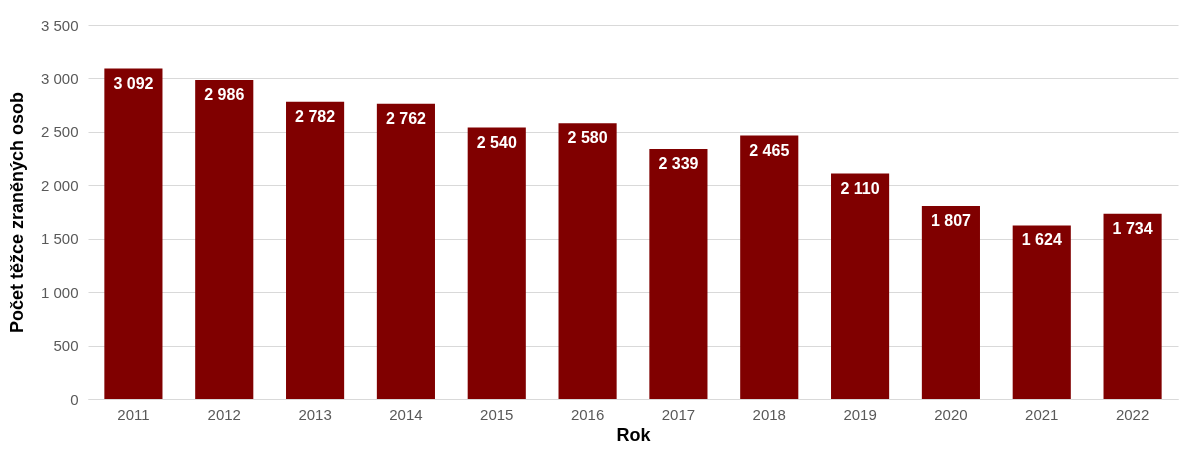  Describe the element at coordinates (59, 78) in the screenshot. I see `y-tick-label: 3 000` at that location.